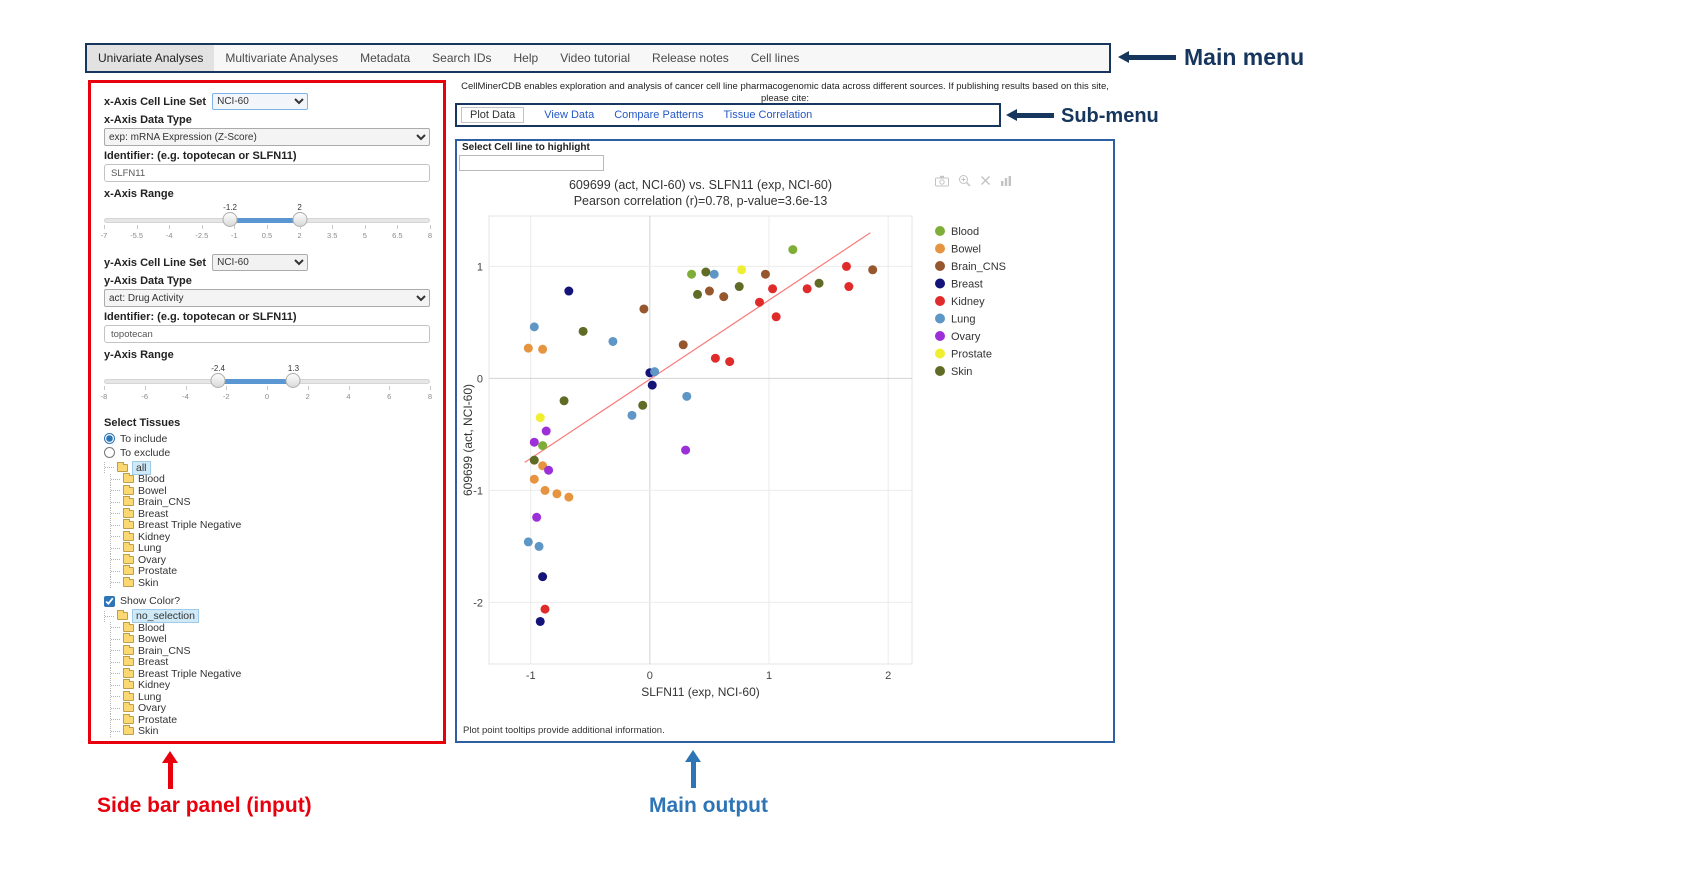  What do you see at coordinates (260, 101) in the screenshot?
I see `x-cell-line-set-select: NCI-60` at bounding box center [260, 101].